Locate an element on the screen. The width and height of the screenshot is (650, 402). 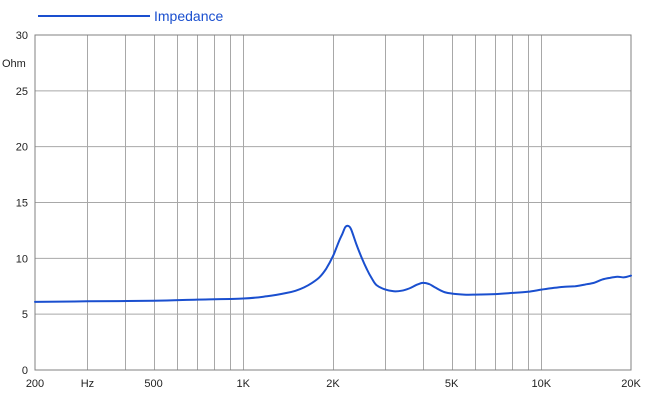
y-axis-label: Ohm is located at coordinates (14, 64).